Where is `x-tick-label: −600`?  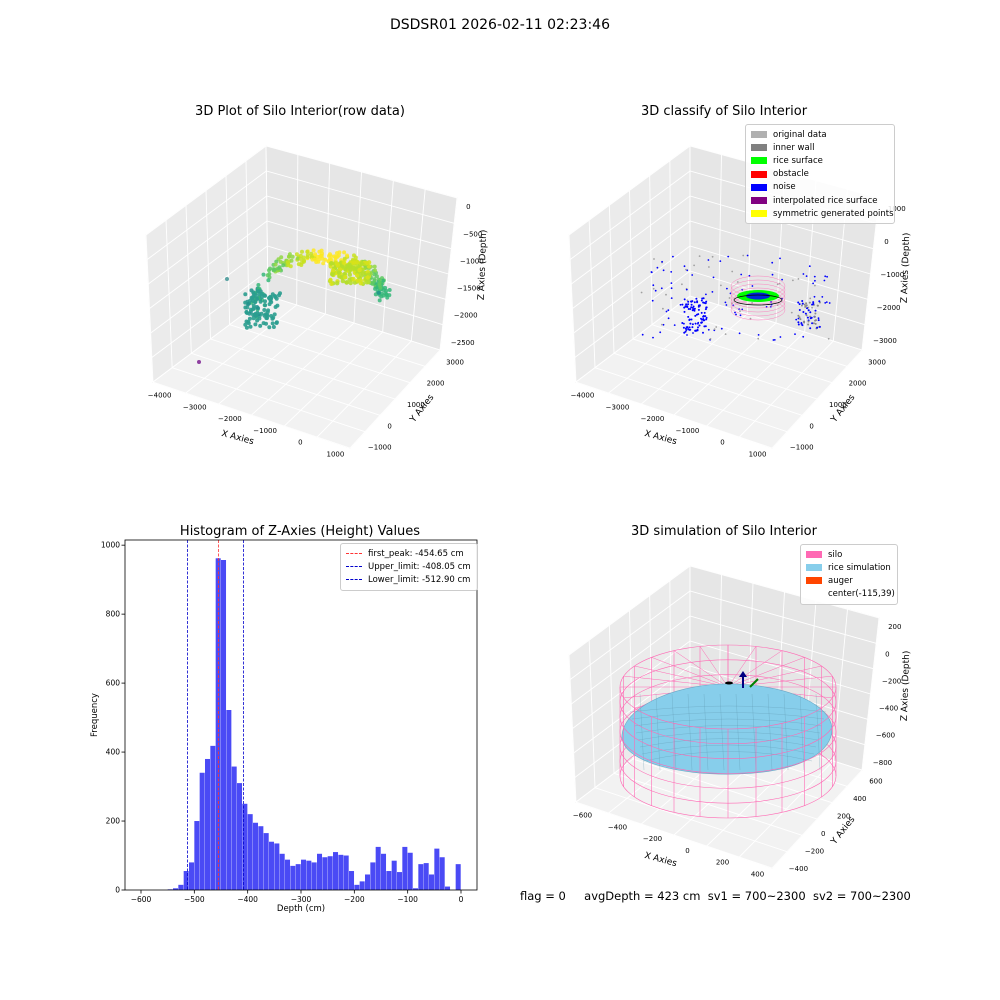 x-tick-label: −600 is located at coordinates (141, 899).